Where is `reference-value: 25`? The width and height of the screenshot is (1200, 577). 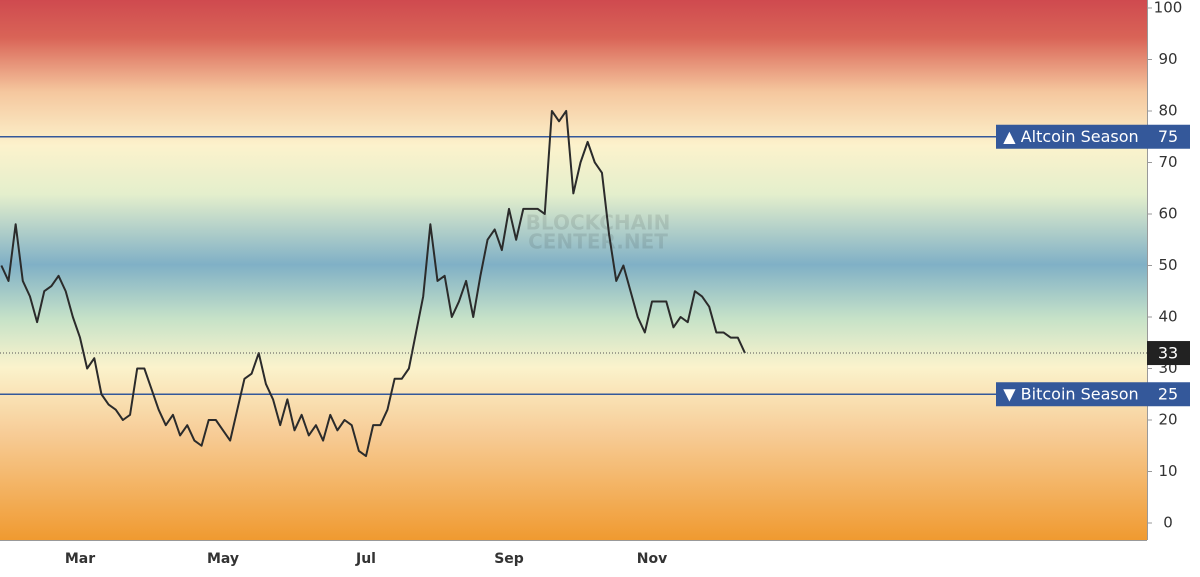
reference-value: 25 is located at coordinates (1168, 394).